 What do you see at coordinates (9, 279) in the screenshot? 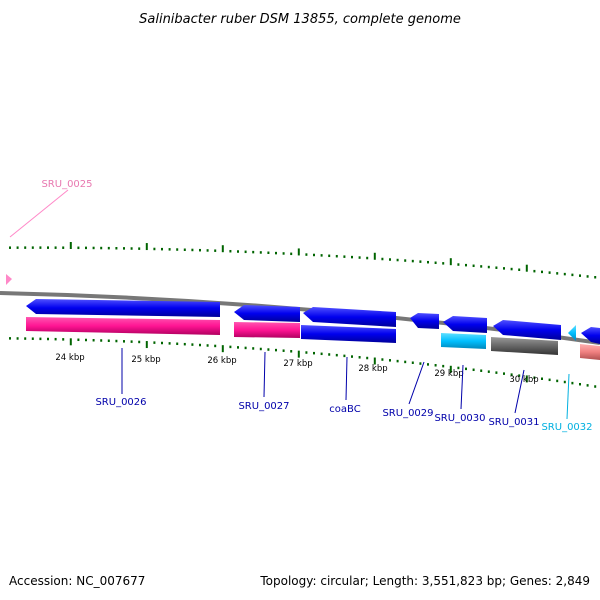
I see `gene-sru-0025-arrow` at bounding box center [9, 279].